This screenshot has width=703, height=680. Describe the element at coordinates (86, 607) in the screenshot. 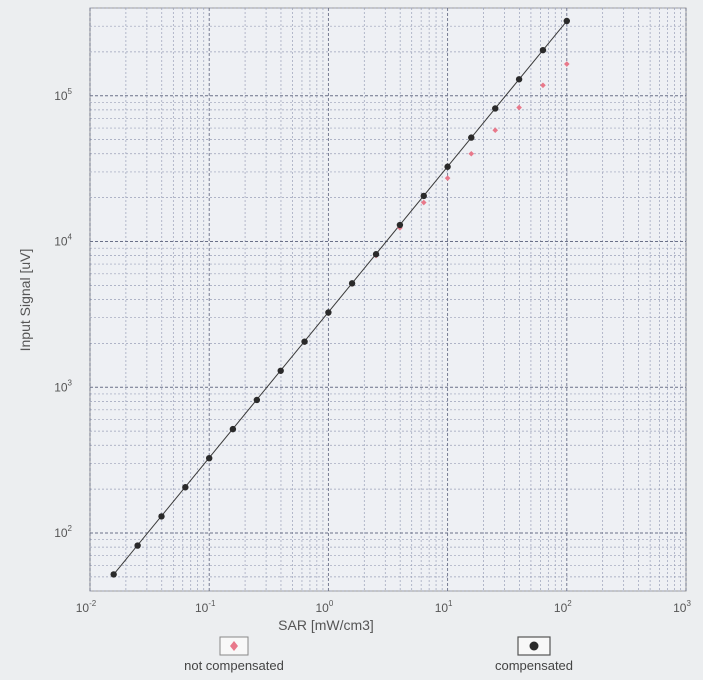

I see `x-tick-label: 10⁻²` at that location.